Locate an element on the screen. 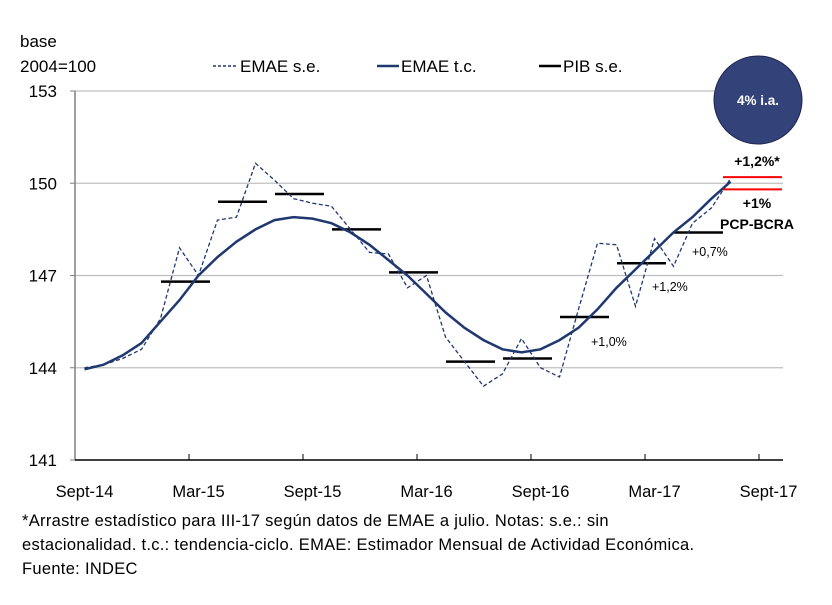 The image size is (832, 605). legend: EMAE s.e. EMAE t.c. PIB s.e. is located at coordinates (418, 66).